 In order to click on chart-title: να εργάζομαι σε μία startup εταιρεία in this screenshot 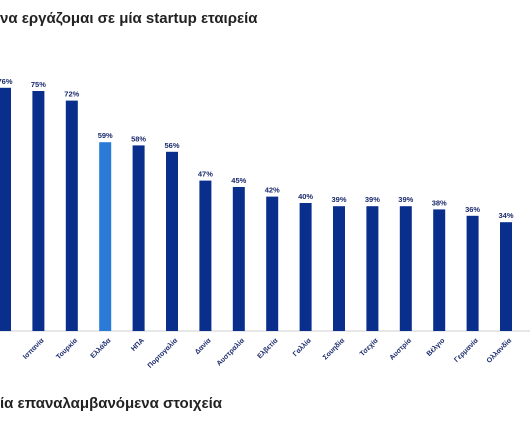, I will do `click(129, 18)`.